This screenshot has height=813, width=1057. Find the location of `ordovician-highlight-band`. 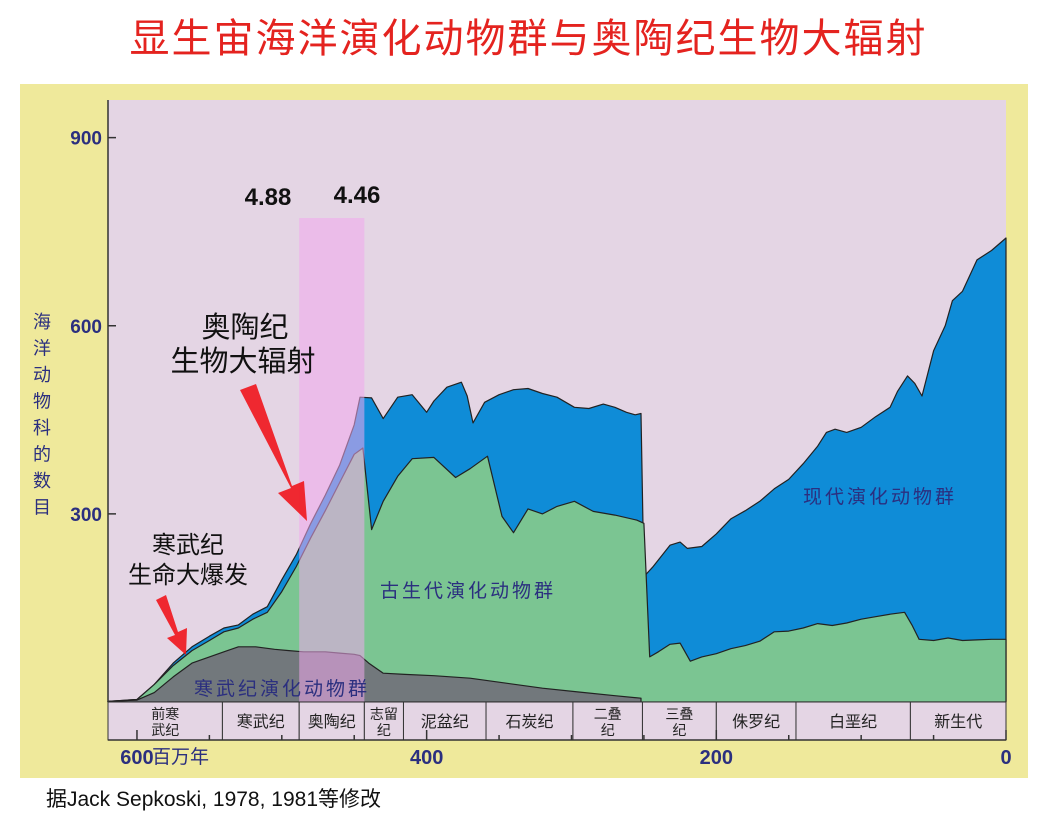

ordovician-highlight-band is located at coordinates (332, 479).